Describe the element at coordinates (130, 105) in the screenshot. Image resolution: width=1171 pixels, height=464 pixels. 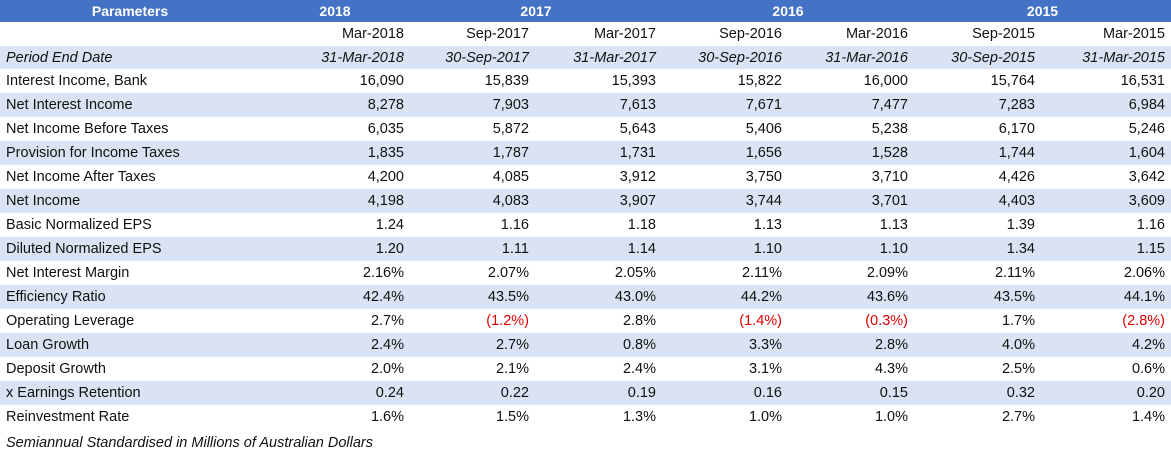
I see `row-label: Net Interest Income` at that location.